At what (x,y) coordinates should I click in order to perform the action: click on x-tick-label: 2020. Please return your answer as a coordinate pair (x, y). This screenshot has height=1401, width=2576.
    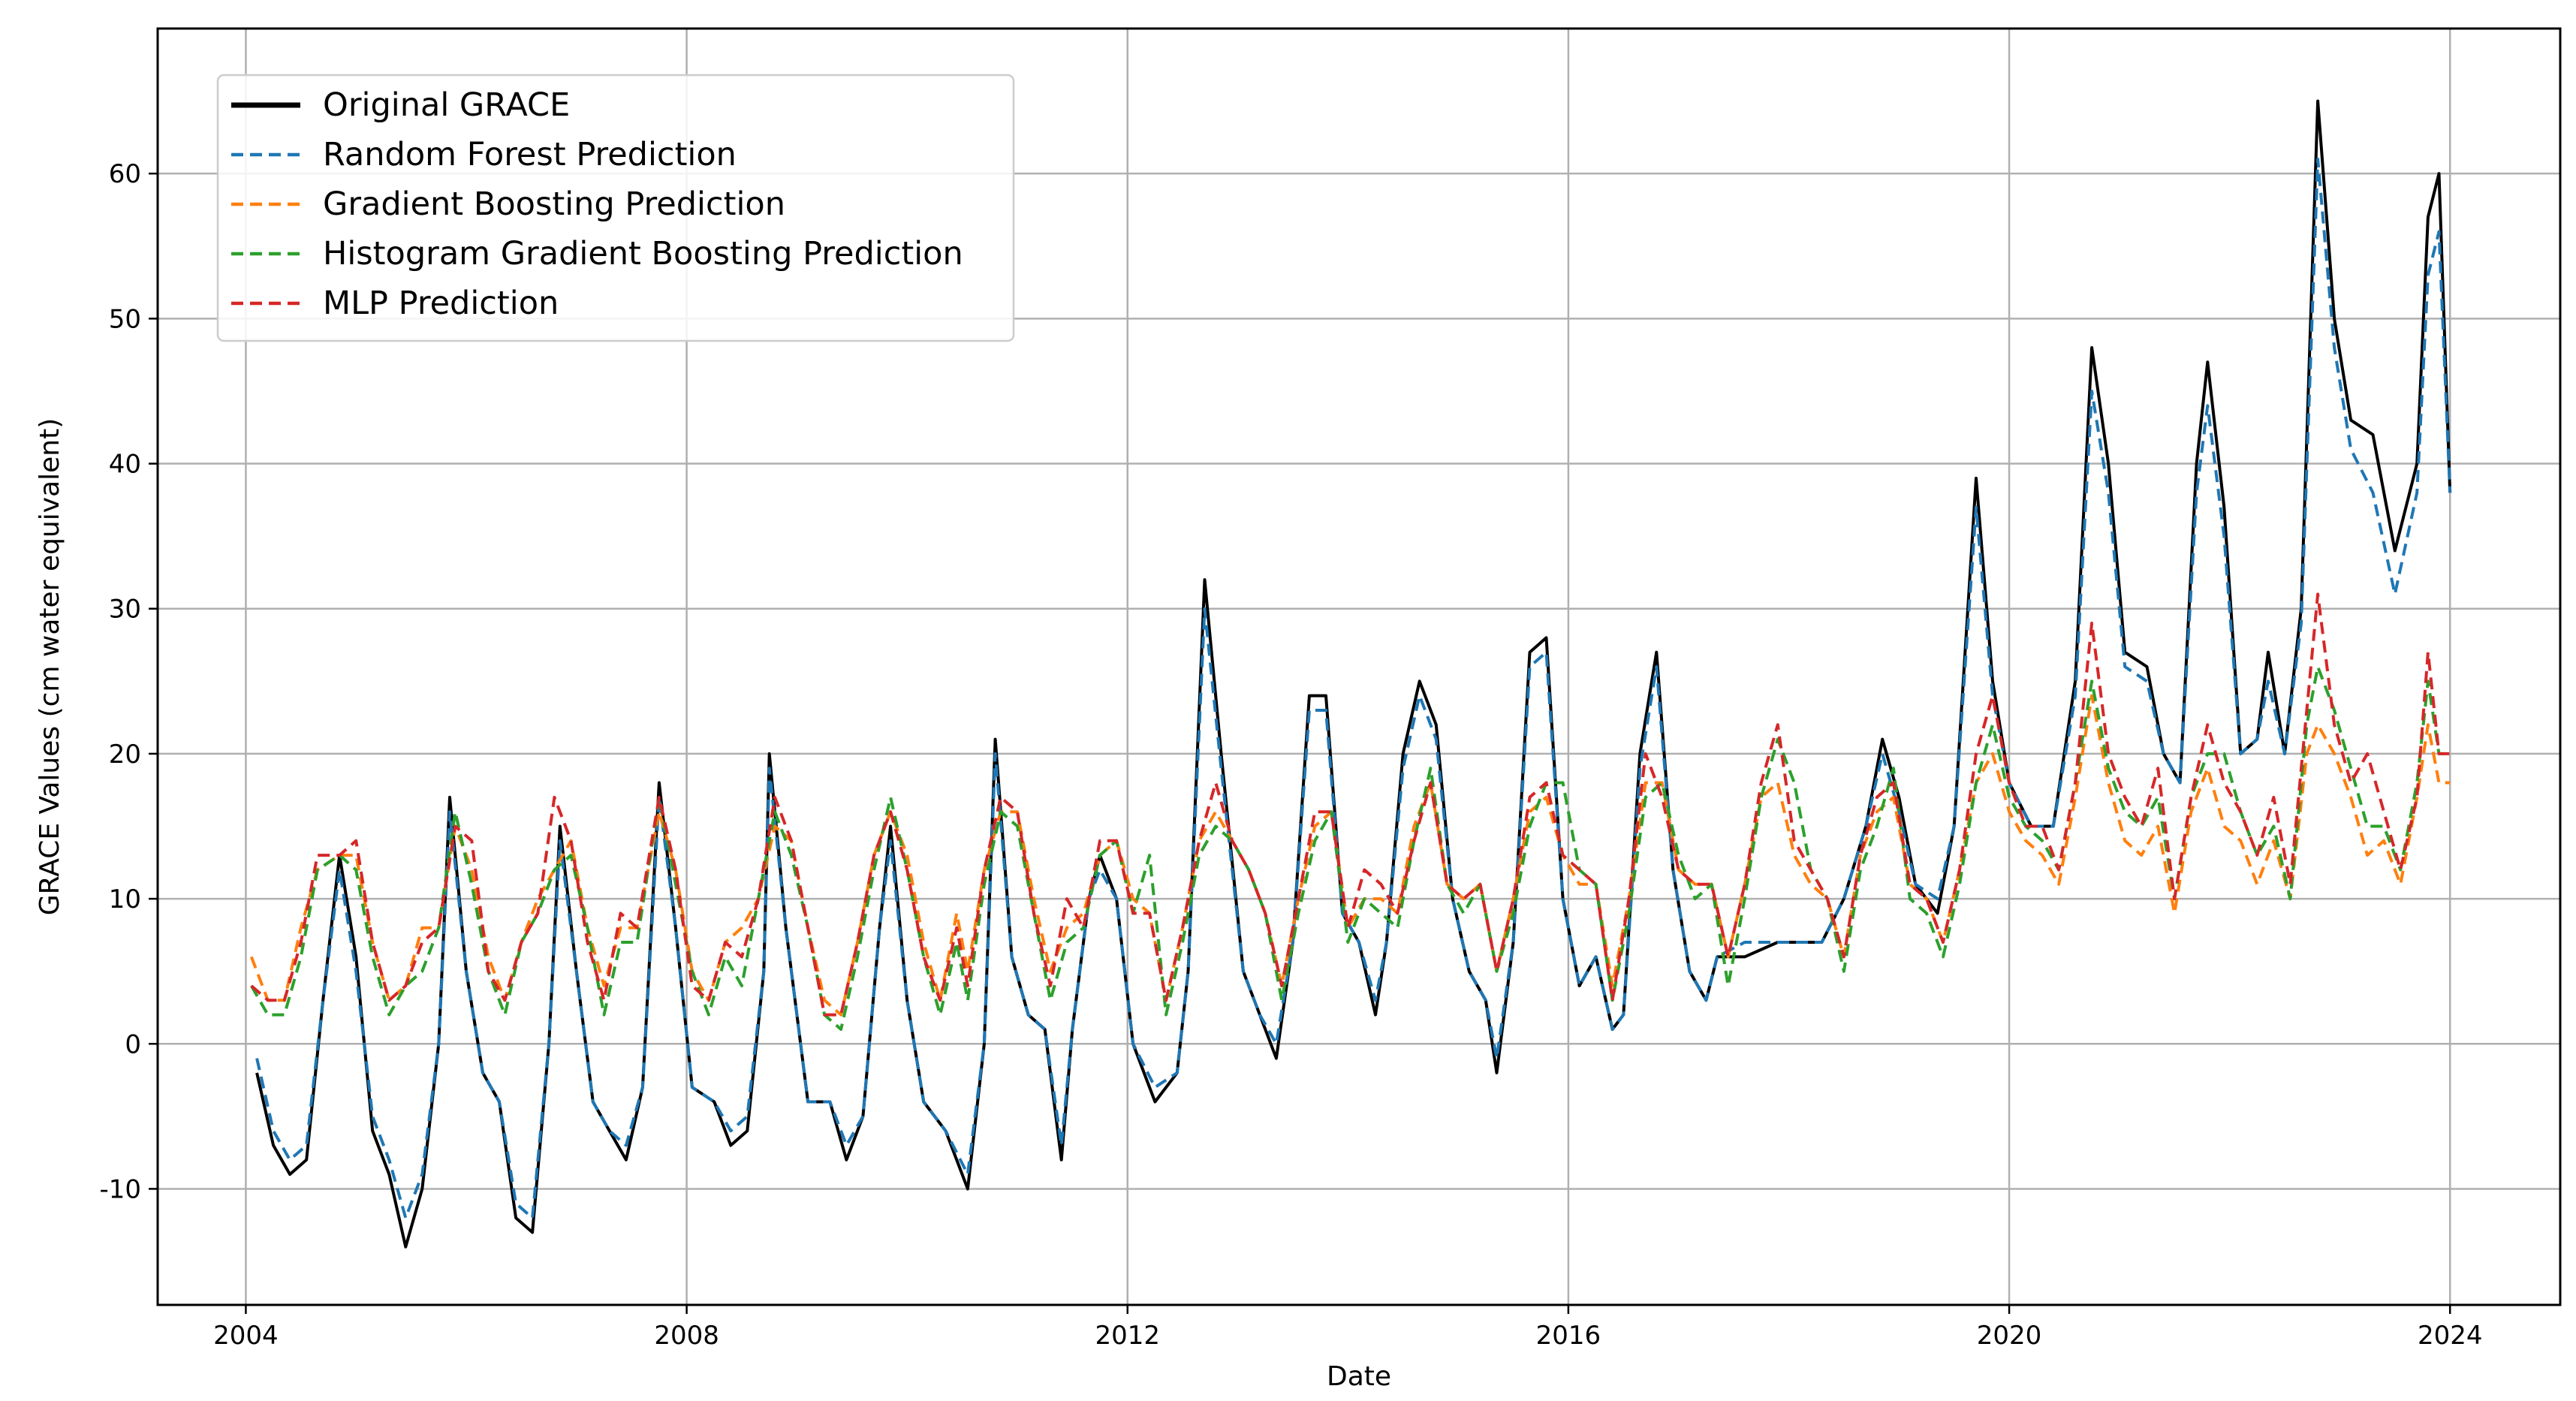
    Looking at the image, I should click on (2009, 1336).